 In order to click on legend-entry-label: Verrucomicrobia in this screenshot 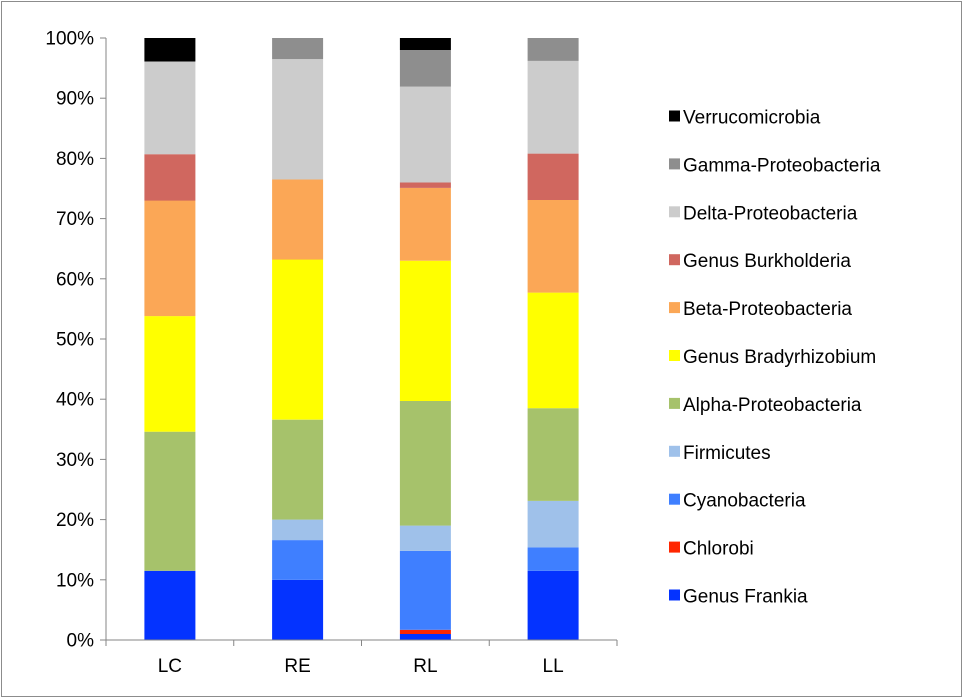, I will do `click(752, 118)`.